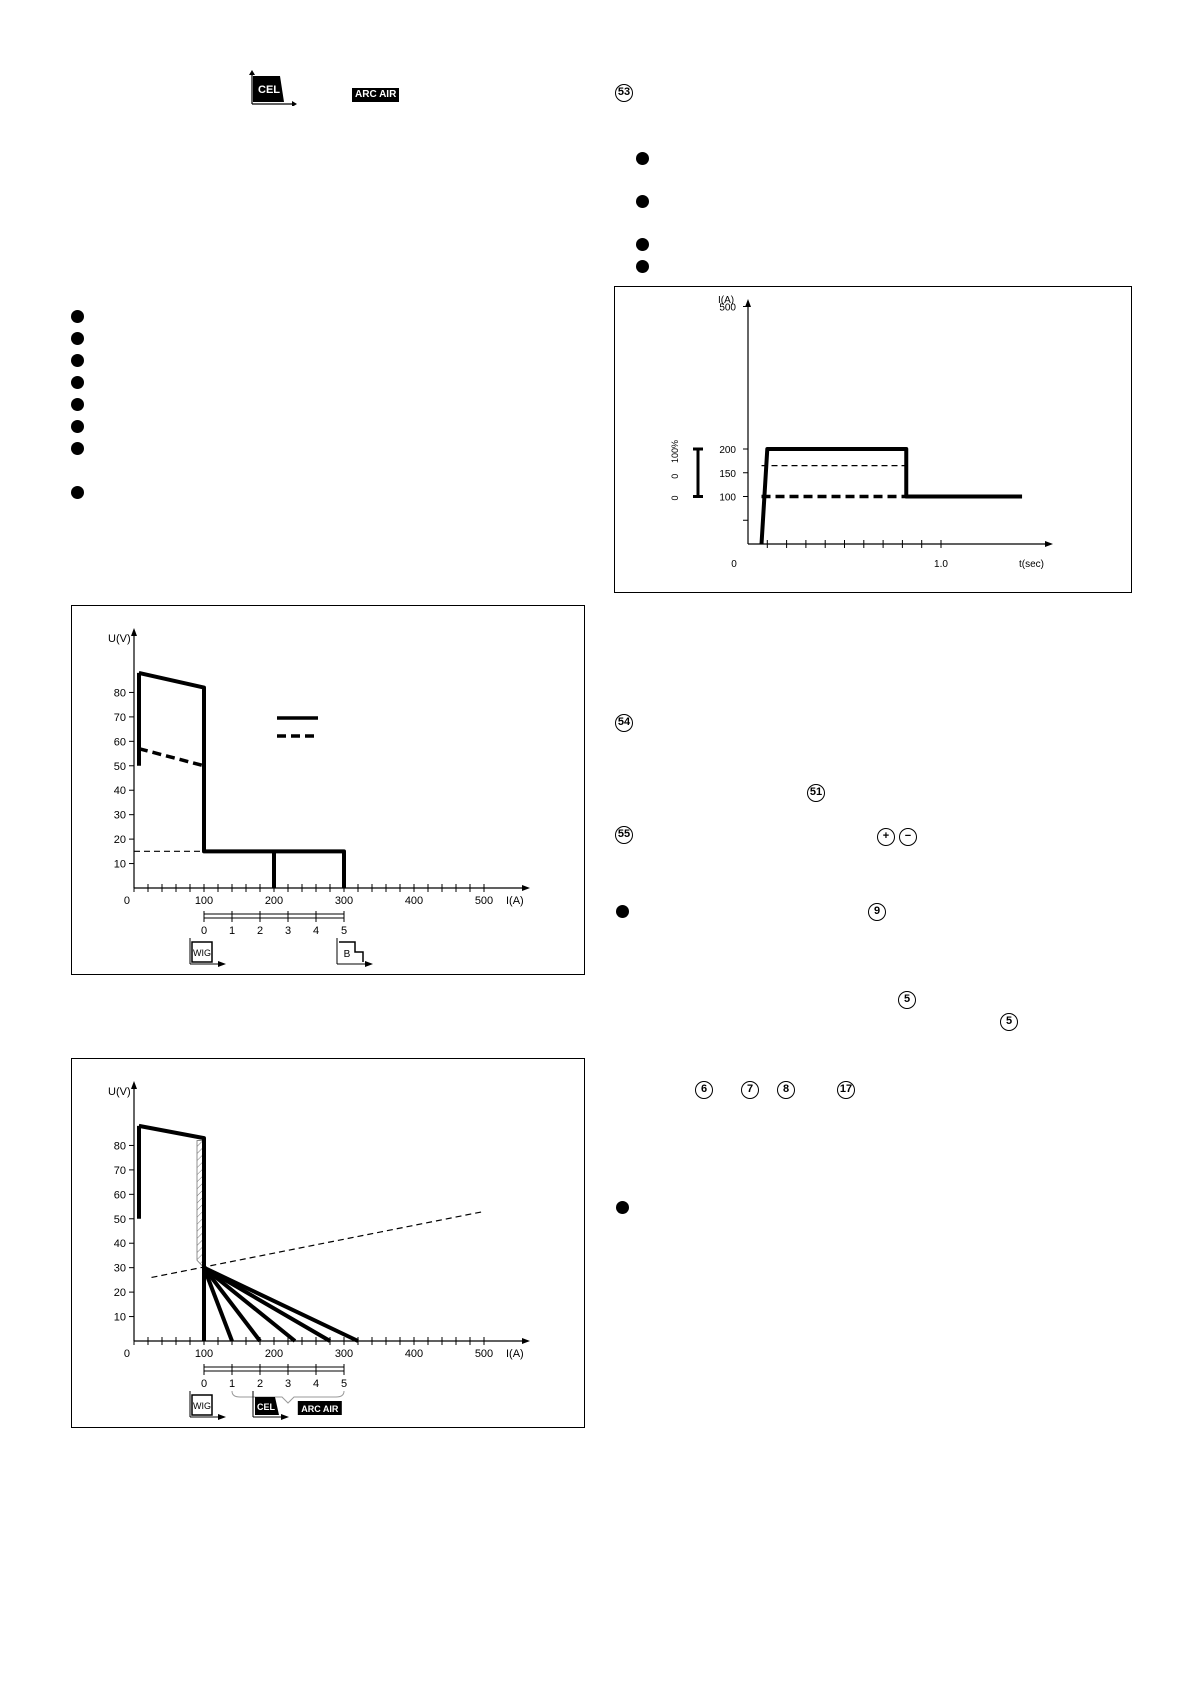 This screenshot has width=1190, height=1684. Describe the element at coordinates (750, 1090) in the screenshot. I see `marker-7: 7` at that location.